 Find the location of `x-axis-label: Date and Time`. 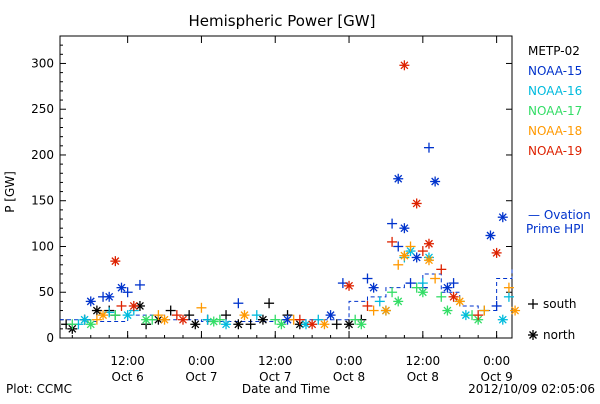

x-axis-label: Date and Time is located at coordinates (286, 389).